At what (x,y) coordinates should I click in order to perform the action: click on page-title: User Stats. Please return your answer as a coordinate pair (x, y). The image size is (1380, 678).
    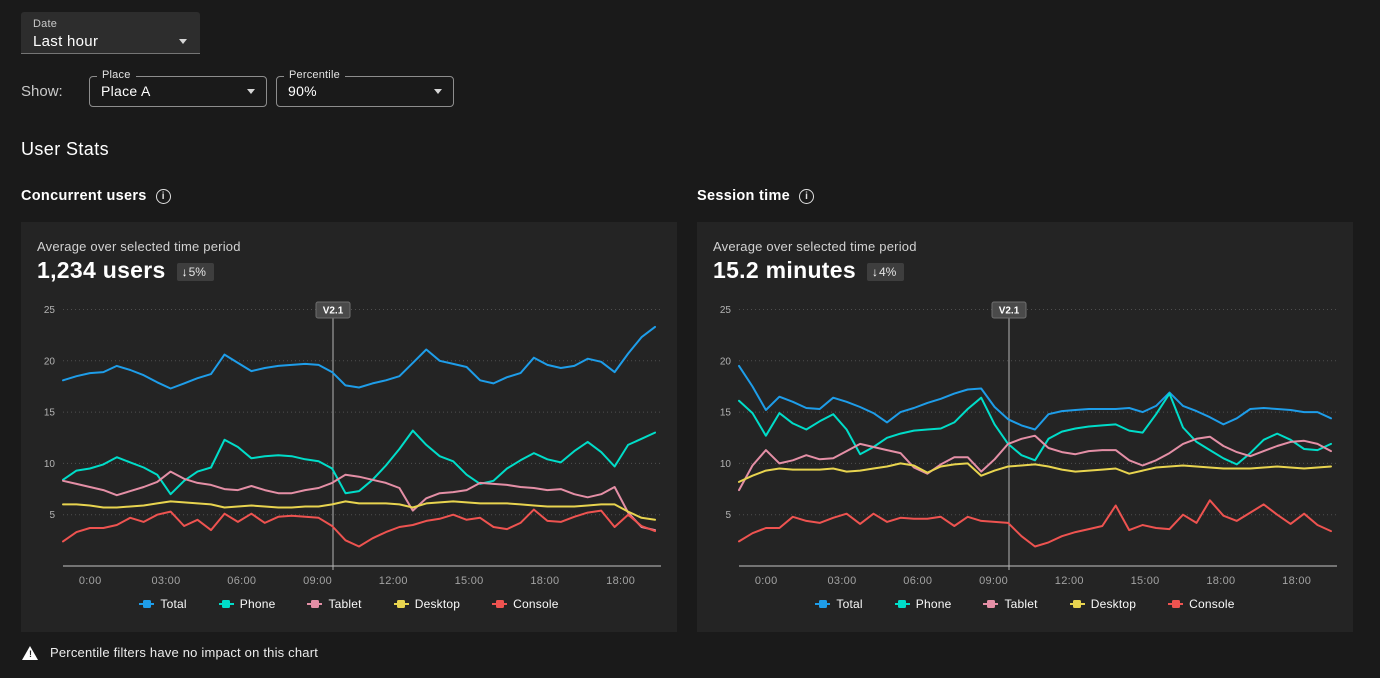
    Looking at the image, I should click on (65, 149).